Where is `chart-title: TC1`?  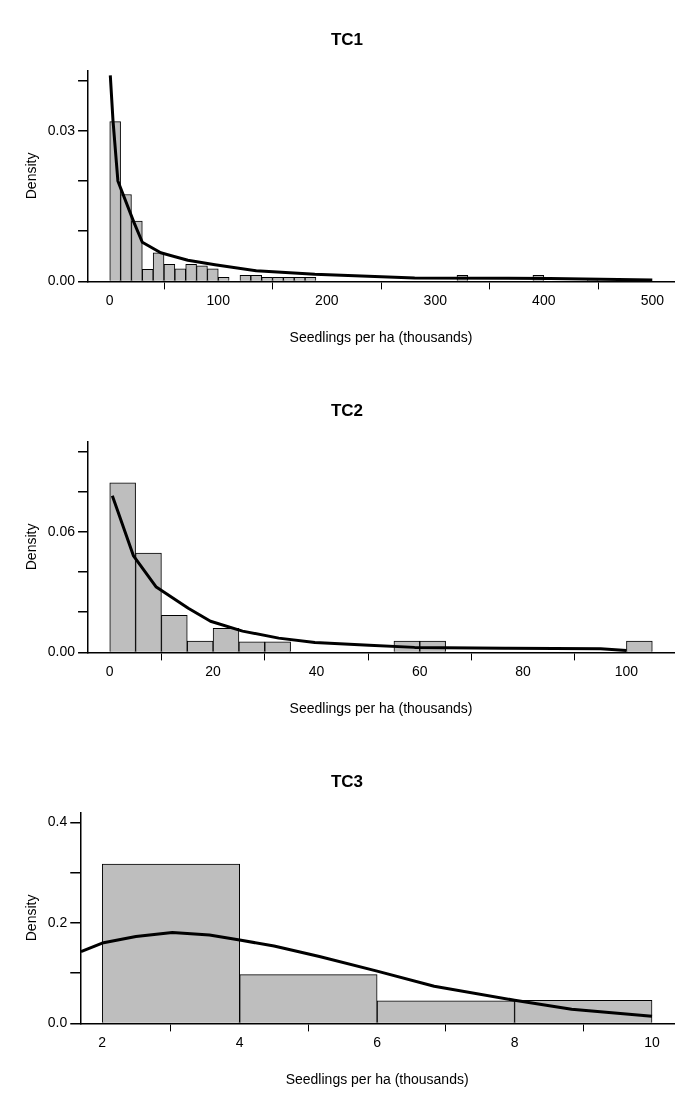
chart-title: TC1 is located at coordinates (347, 39).